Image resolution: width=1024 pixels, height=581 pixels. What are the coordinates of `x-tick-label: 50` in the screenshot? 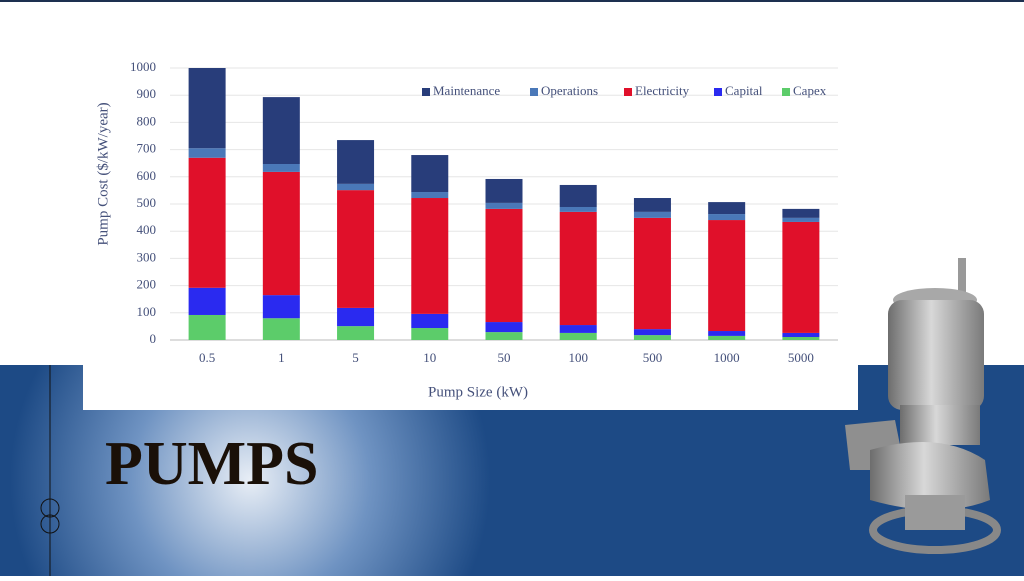 It's located at (504, 357).